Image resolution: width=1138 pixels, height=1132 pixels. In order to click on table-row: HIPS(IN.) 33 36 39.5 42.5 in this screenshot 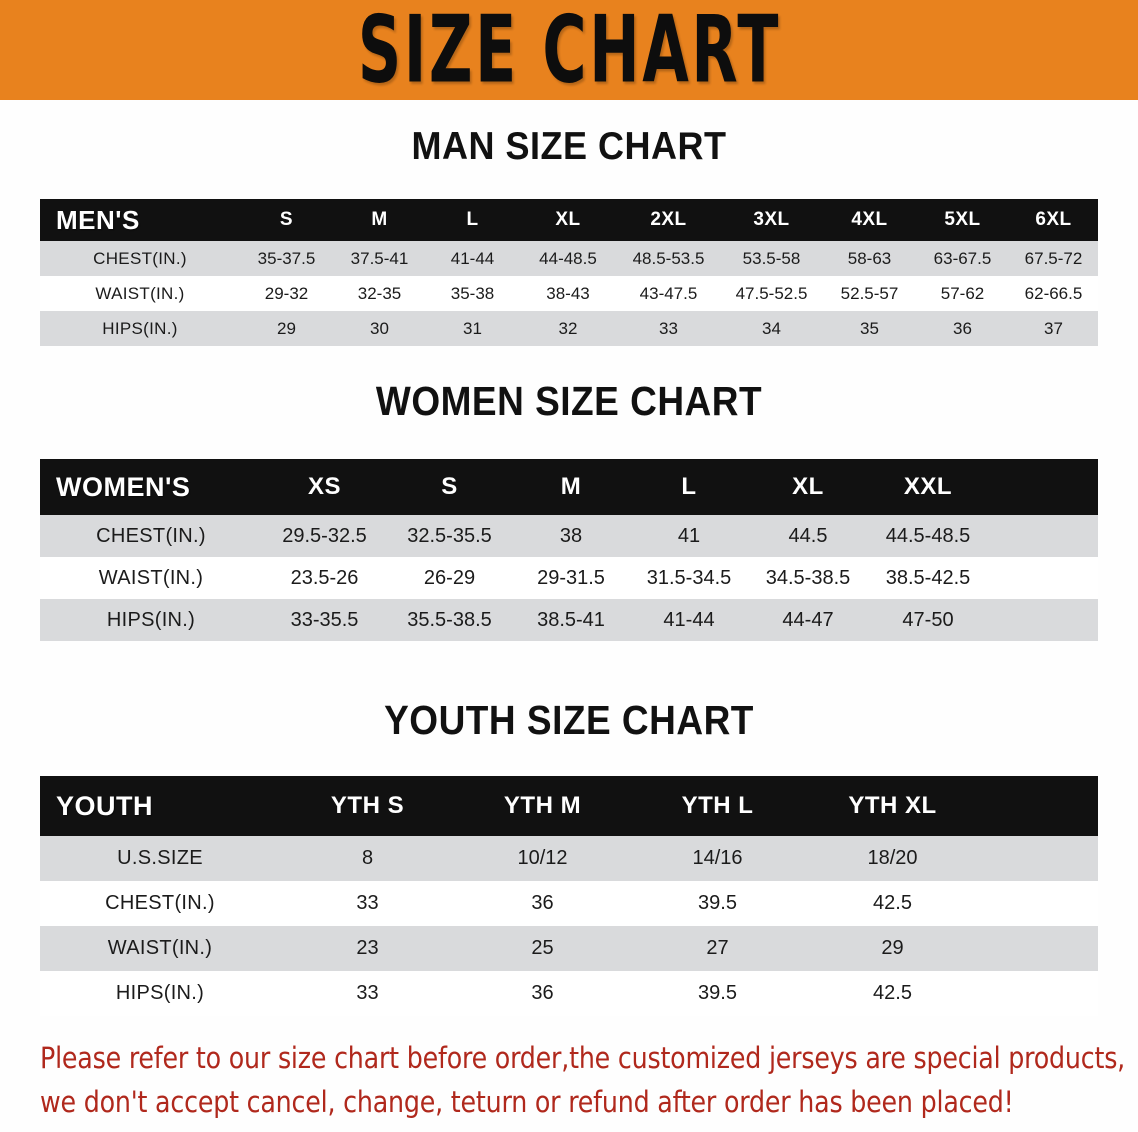, I will do `click(569, 993)`.